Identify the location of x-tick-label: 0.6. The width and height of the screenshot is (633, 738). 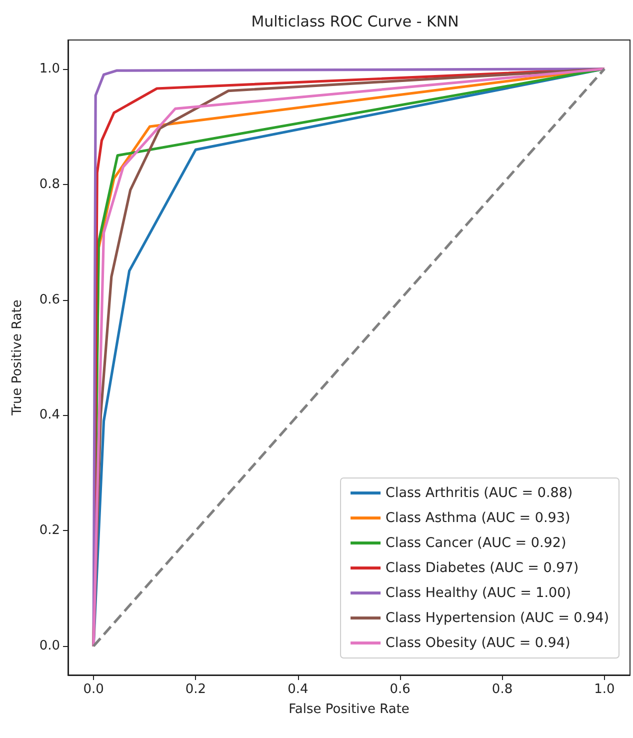
(400, 689).